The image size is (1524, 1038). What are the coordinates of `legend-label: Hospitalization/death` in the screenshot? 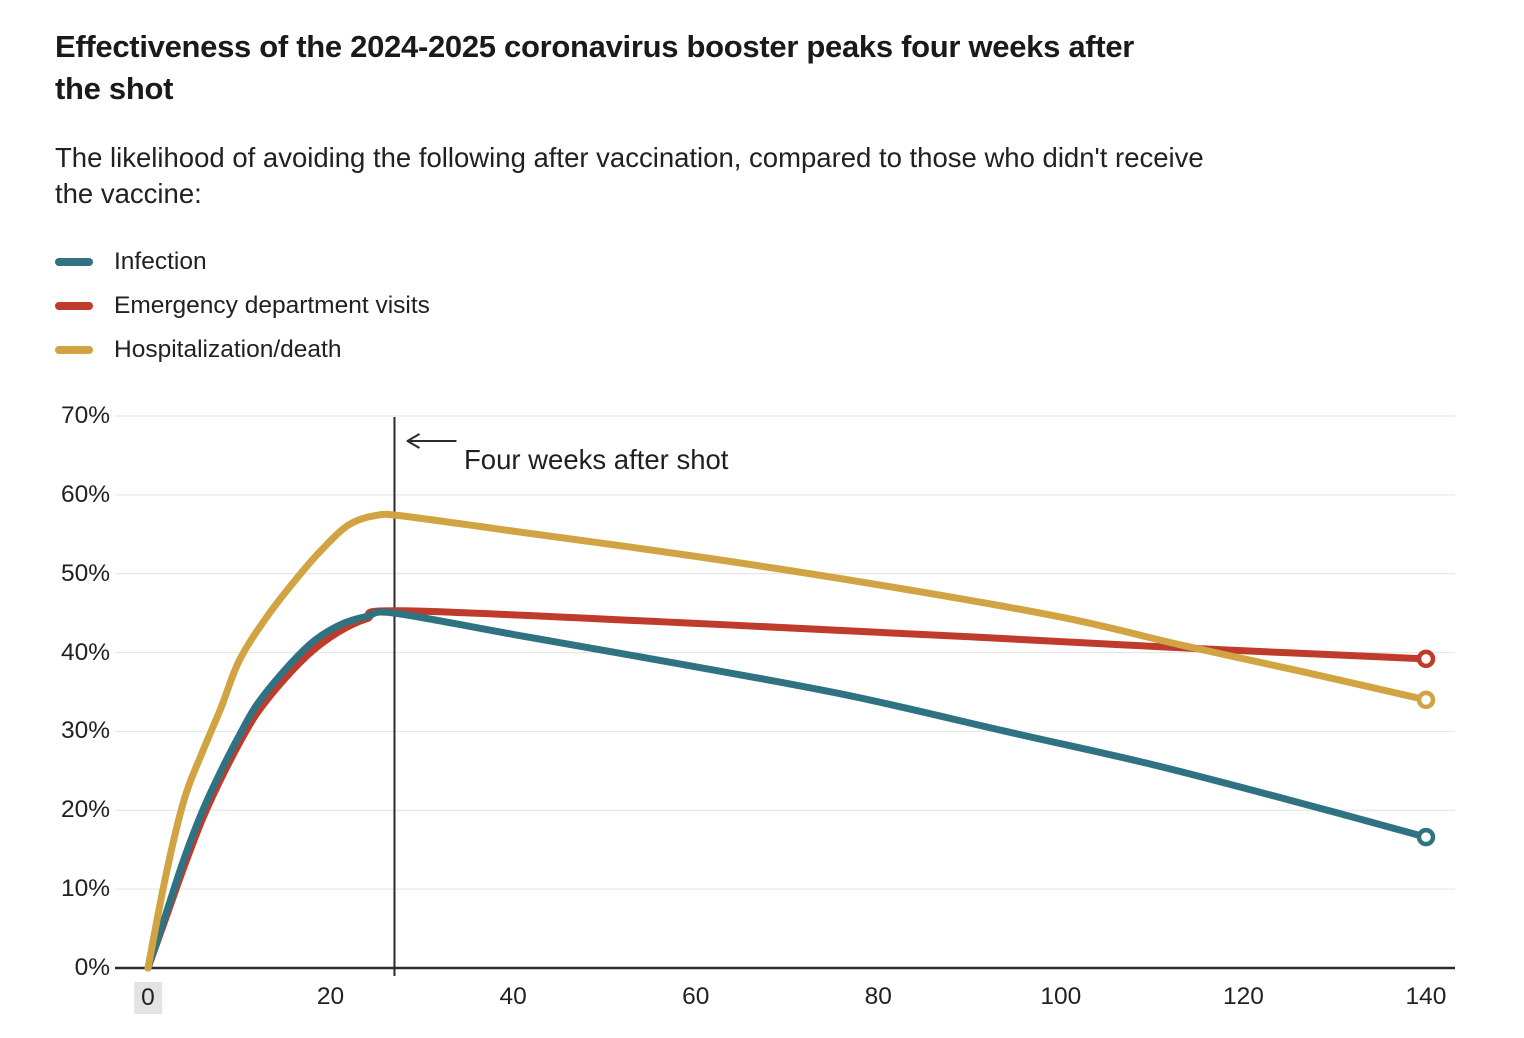 It's located at (228, 349).